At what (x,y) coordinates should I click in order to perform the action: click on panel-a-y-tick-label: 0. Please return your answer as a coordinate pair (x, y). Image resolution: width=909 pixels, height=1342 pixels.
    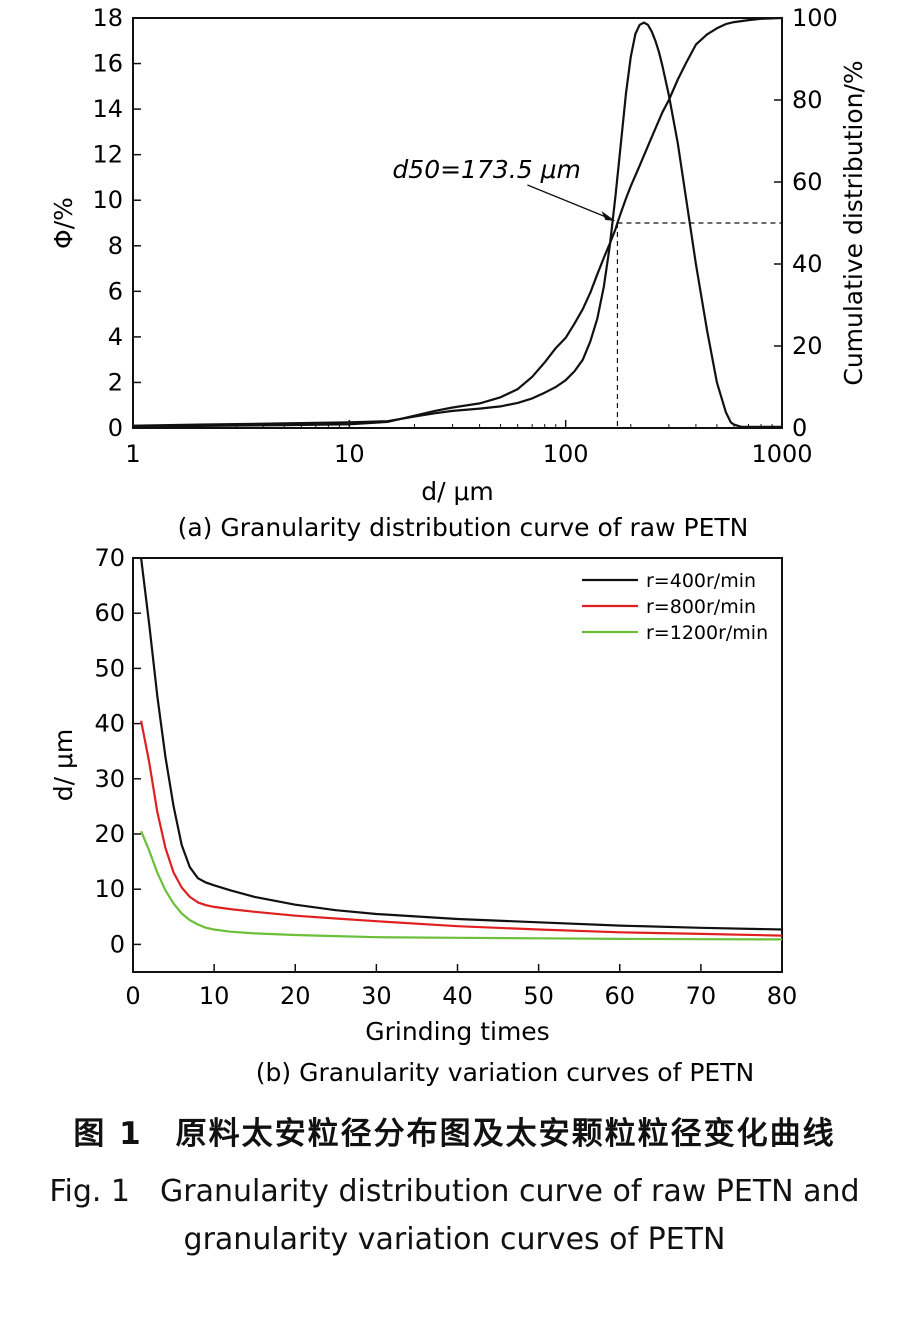
    Looking at the image, I should click on (115, 428).